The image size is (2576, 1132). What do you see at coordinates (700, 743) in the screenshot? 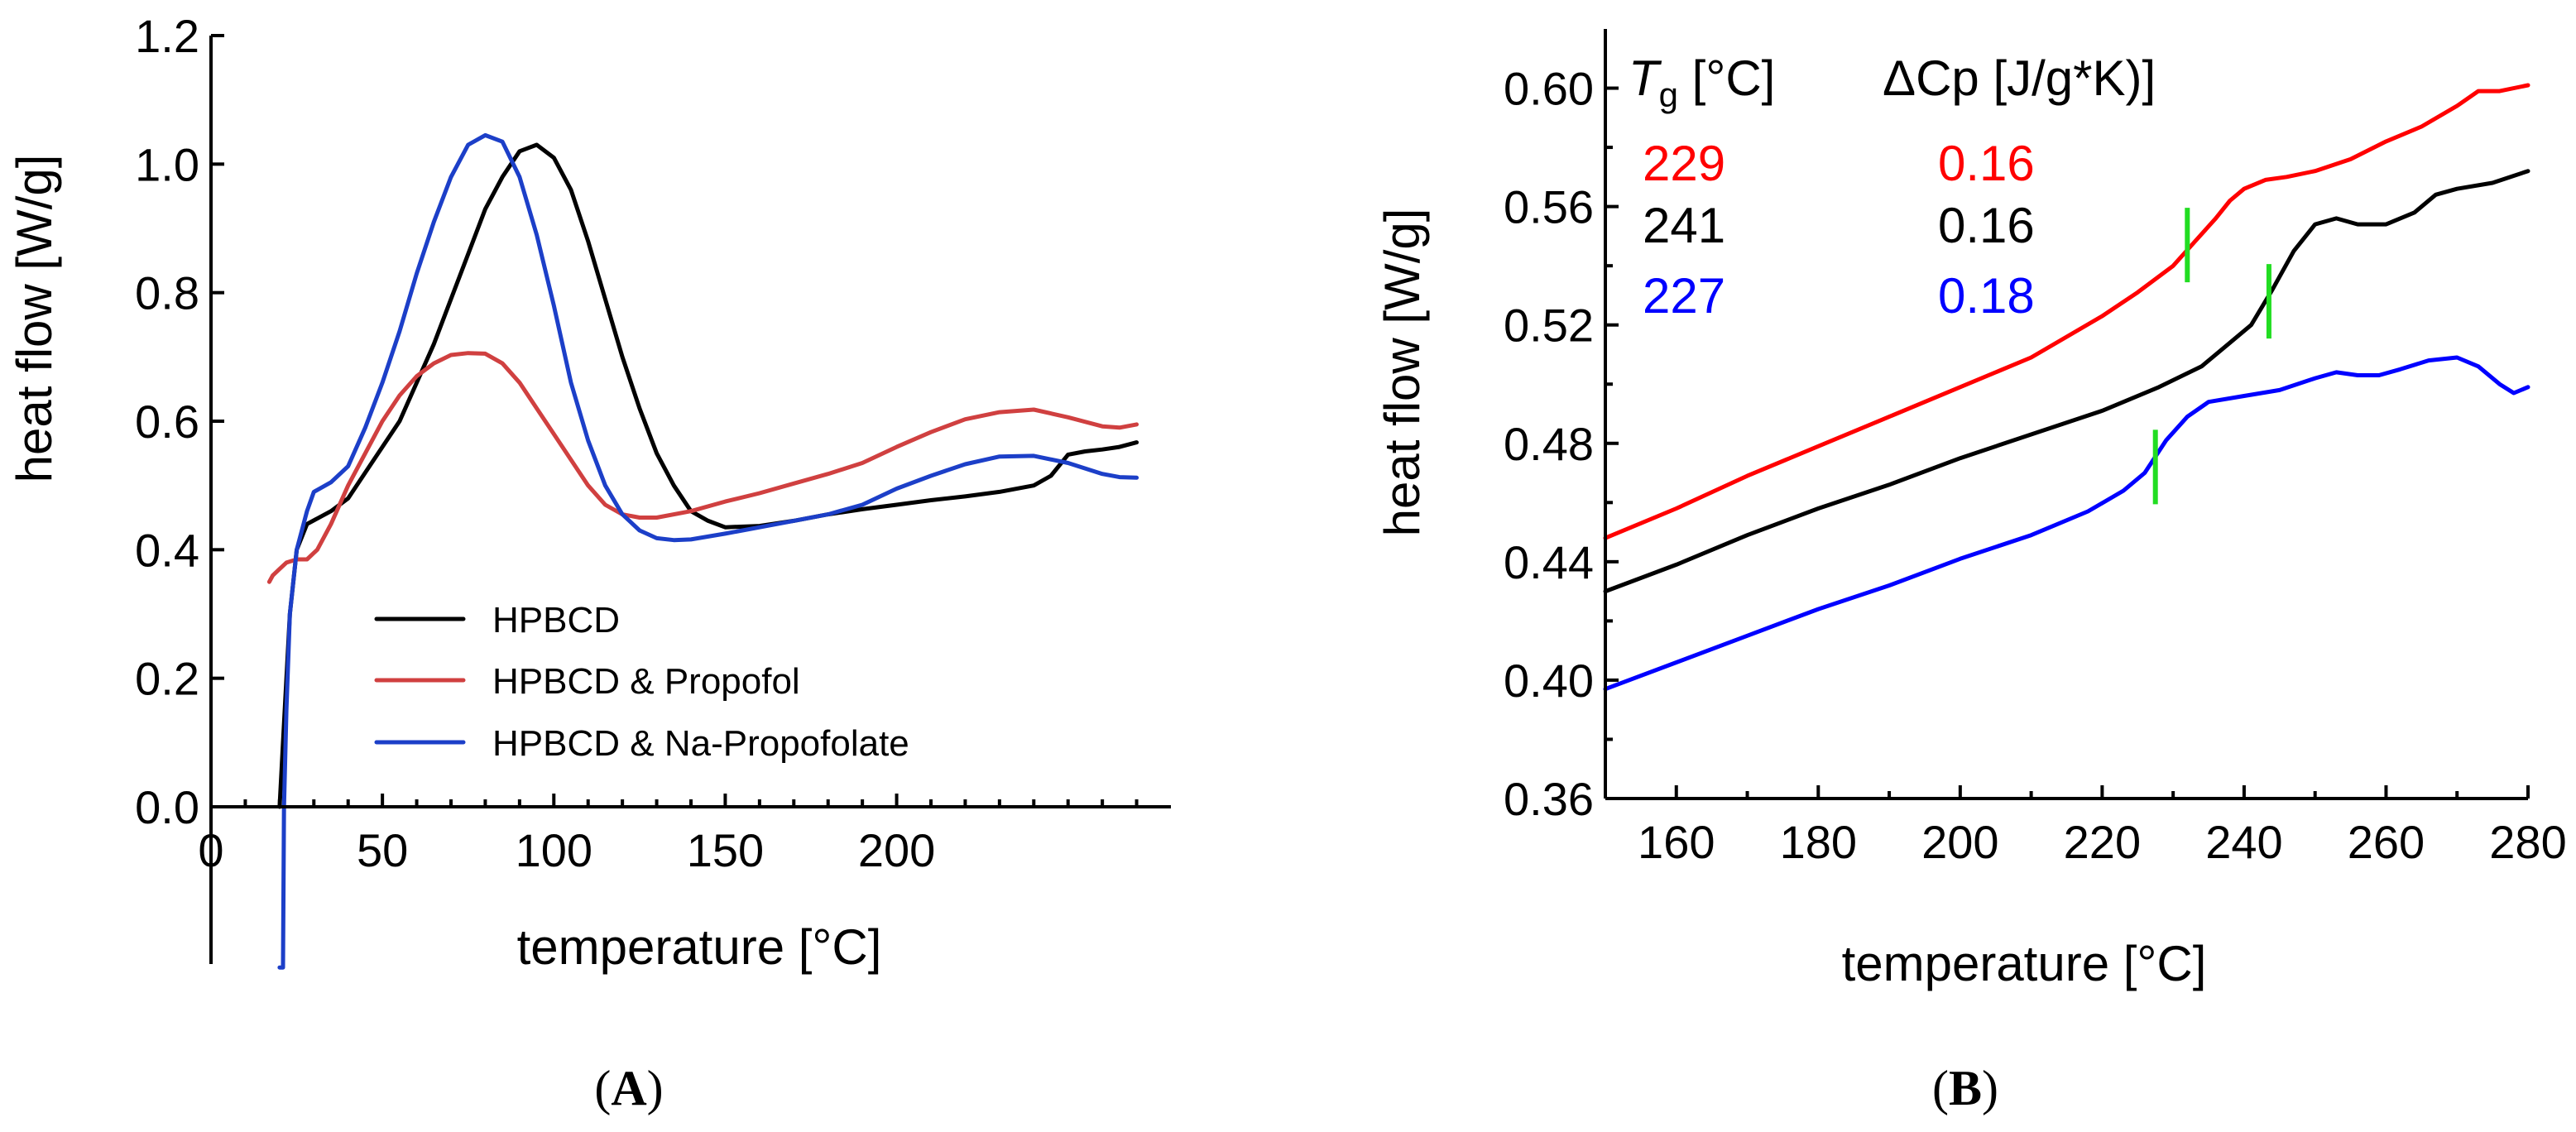
I see `chart-a-legend-label-na-propofolate: HPBCD & Na-Propofolate` at bounding box center [700, 743].